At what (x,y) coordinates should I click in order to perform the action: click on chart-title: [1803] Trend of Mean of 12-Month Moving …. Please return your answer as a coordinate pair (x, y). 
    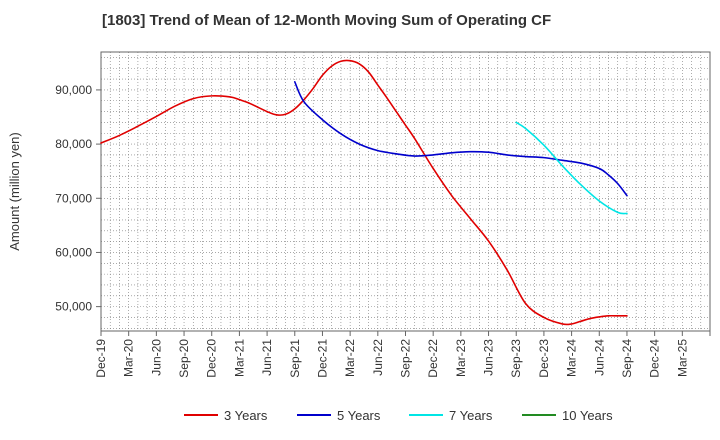
    Looking at the image, I should click on (327, 20).